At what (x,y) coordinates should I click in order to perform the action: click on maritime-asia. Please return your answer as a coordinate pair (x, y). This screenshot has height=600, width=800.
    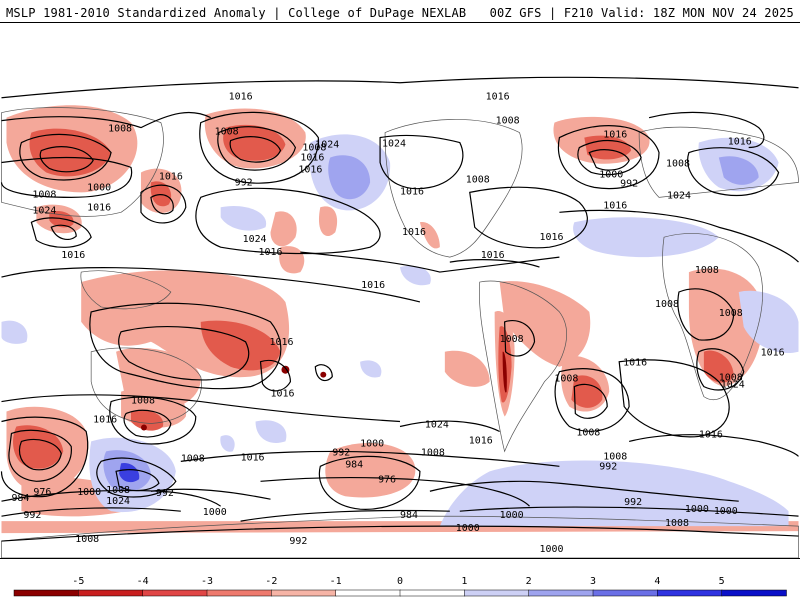
    Looking at the image, I should click on (126, 290).